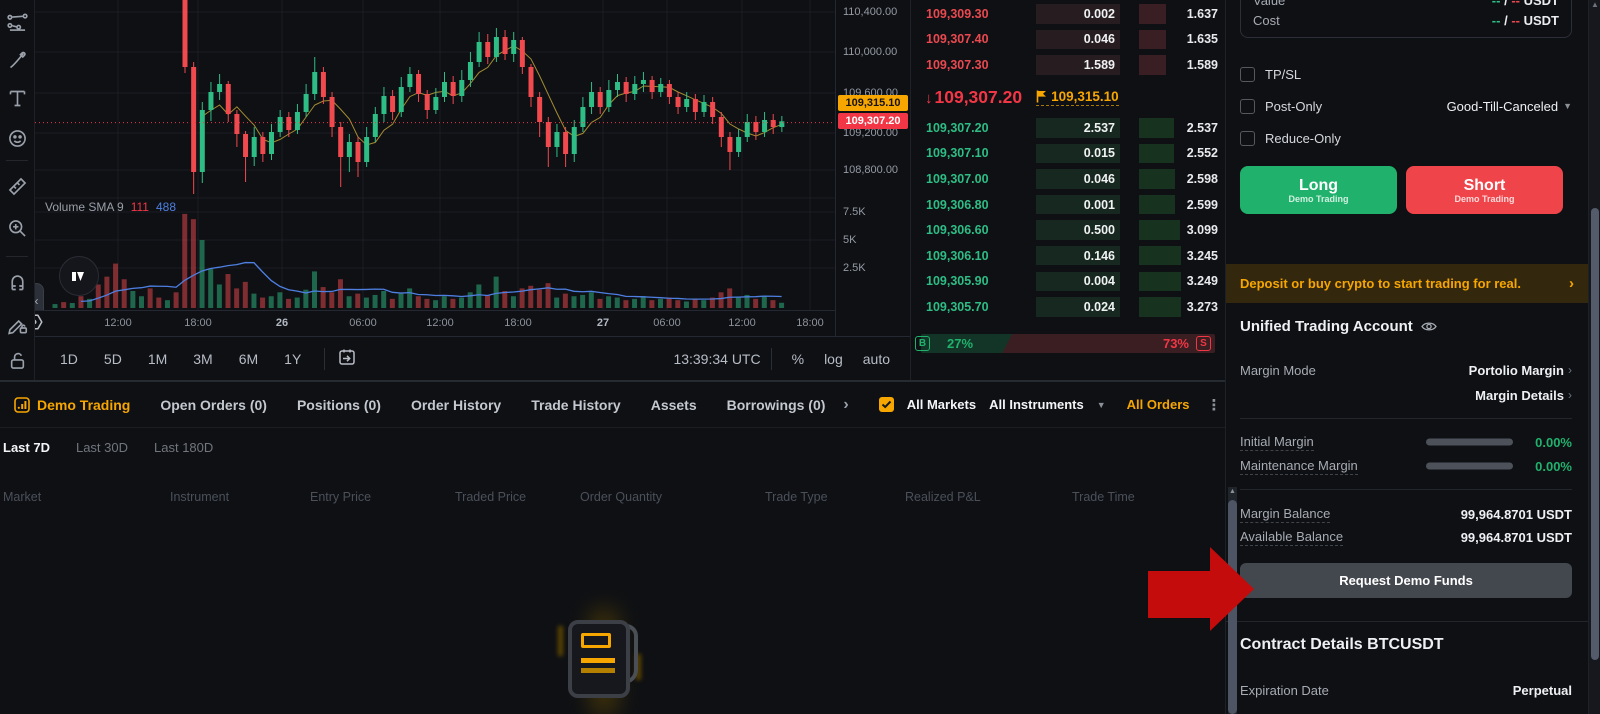  Describe the element at coordinates (22, 404) in the screenshot. I see `demo-trading-icon` at that location.